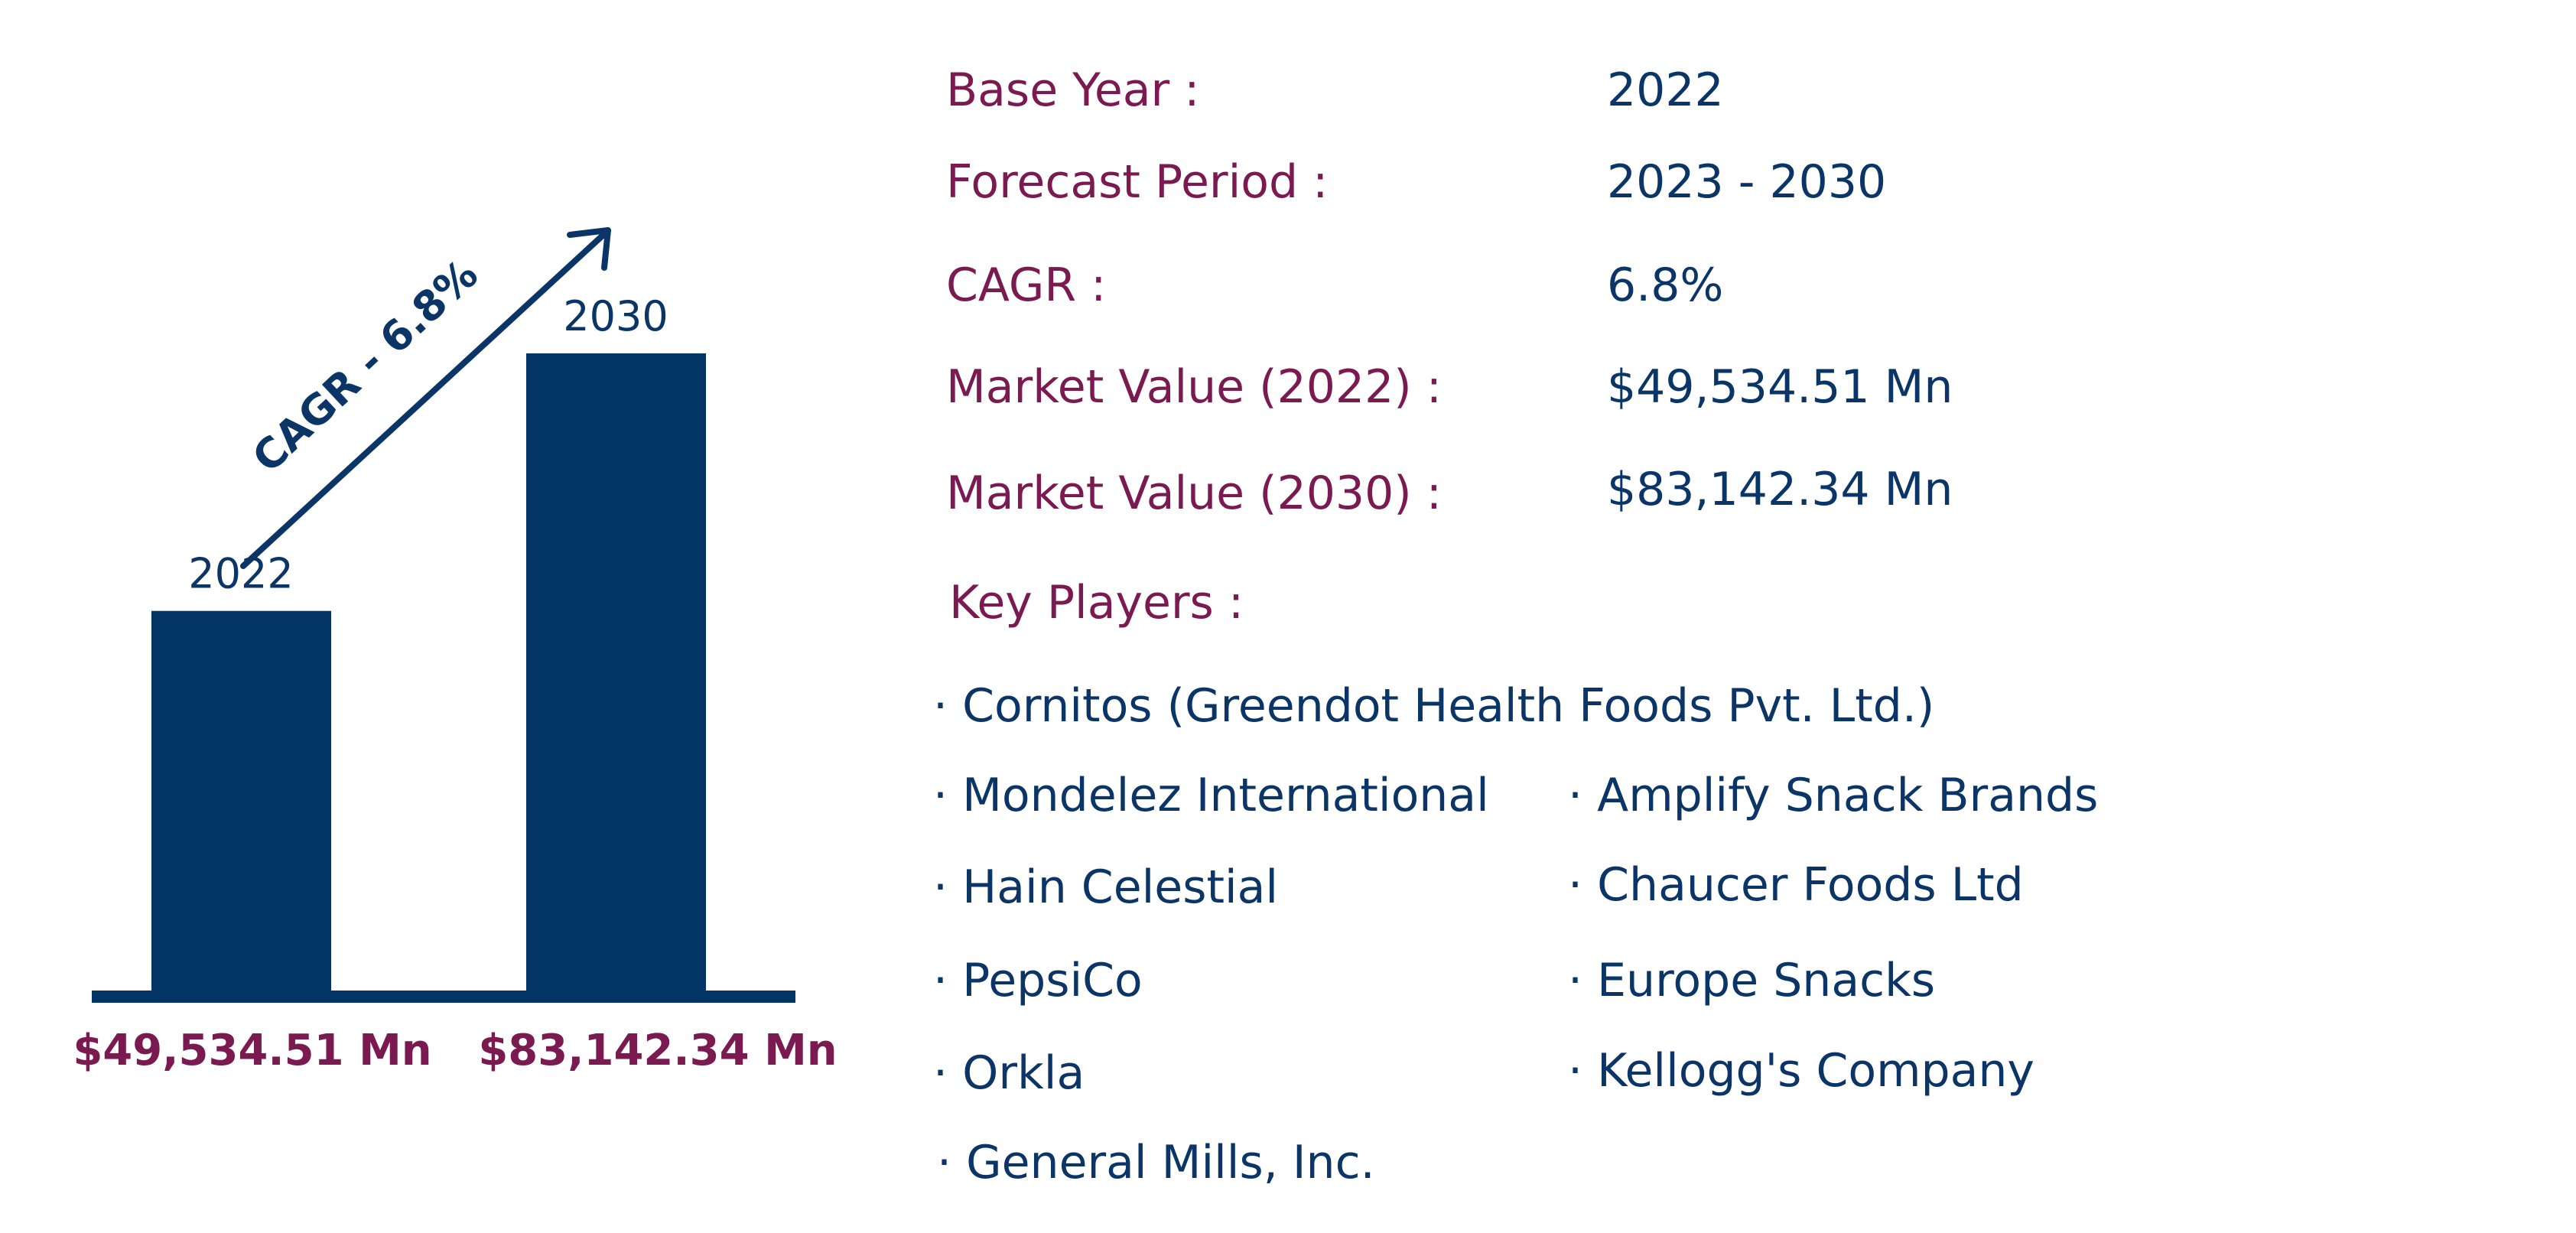  I want to click on key-players-label: Key Players :, so click(1096, 603).